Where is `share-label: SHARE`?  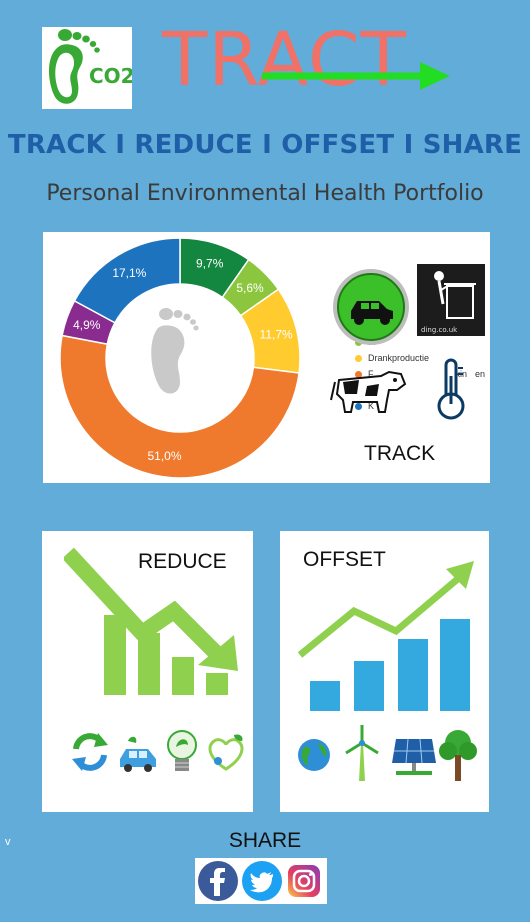 share-label: SHARE is located at coordinates (265, 840).